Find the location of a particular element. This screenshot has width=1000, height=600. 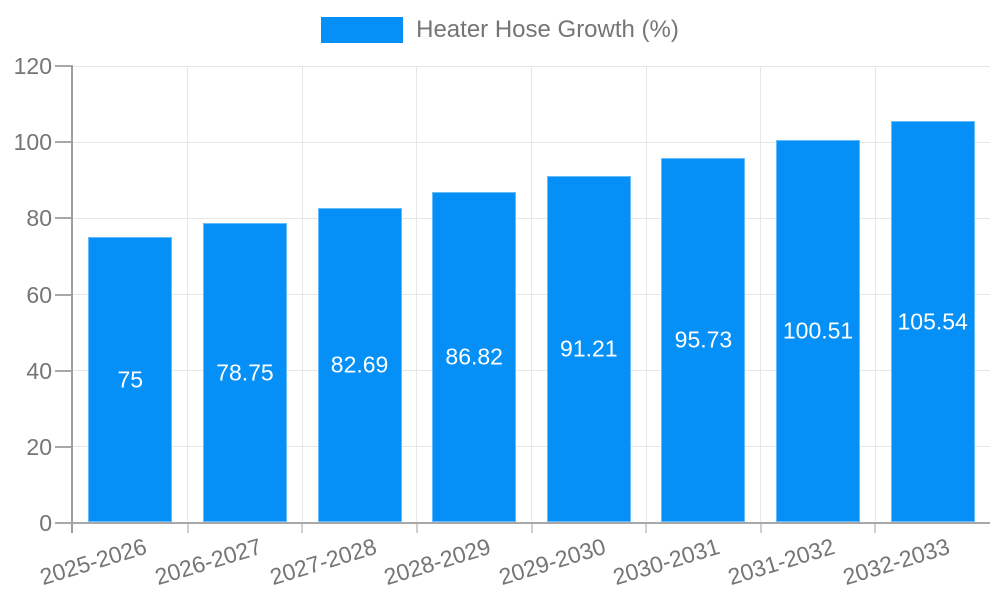

legend-swatch is located at coordinates (362, 30).